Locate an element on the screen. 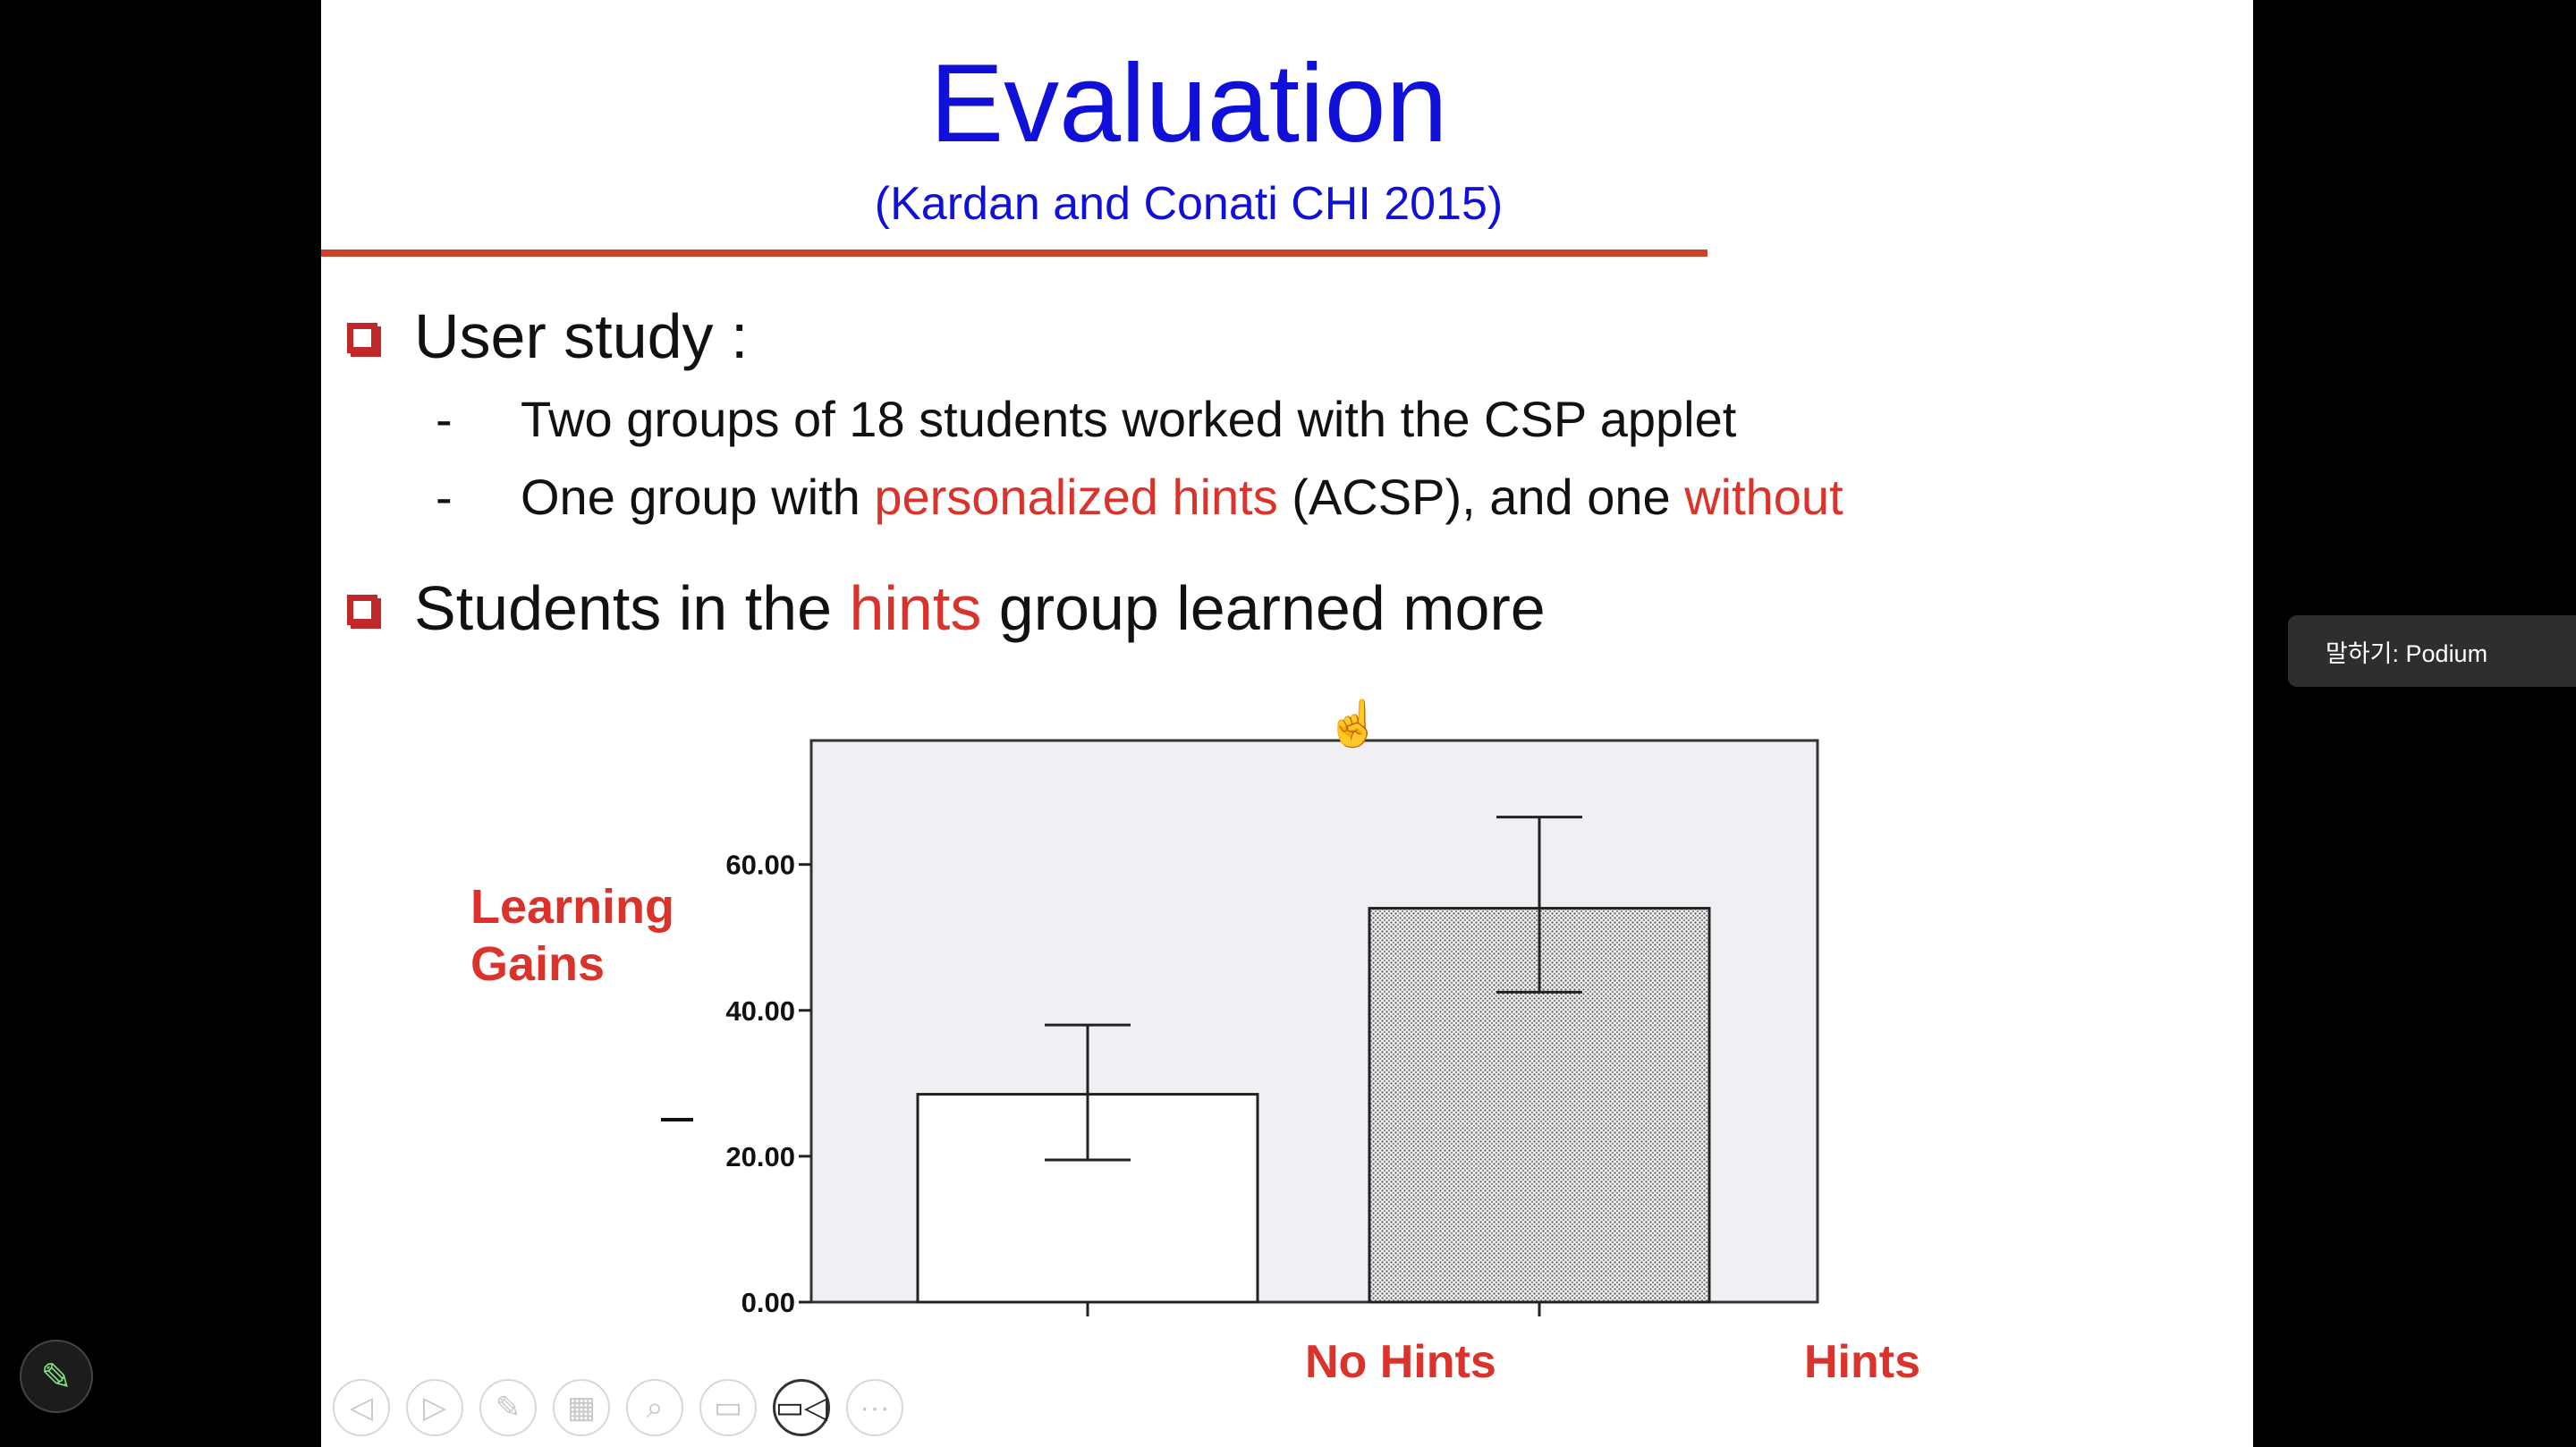 This screenshot has width=2576, height=1447. y-tick-label: 0.00 is located at coordinates (768, 1302).